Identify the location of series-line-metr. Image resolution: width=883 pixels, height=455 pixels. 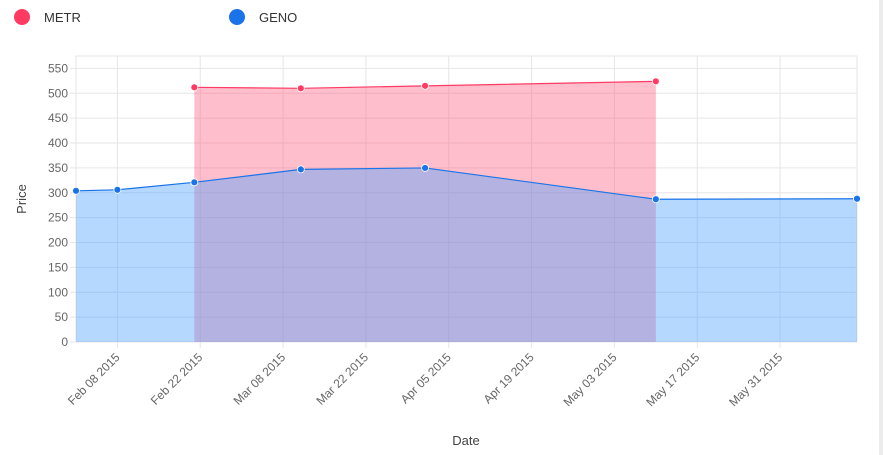
(425, 84).